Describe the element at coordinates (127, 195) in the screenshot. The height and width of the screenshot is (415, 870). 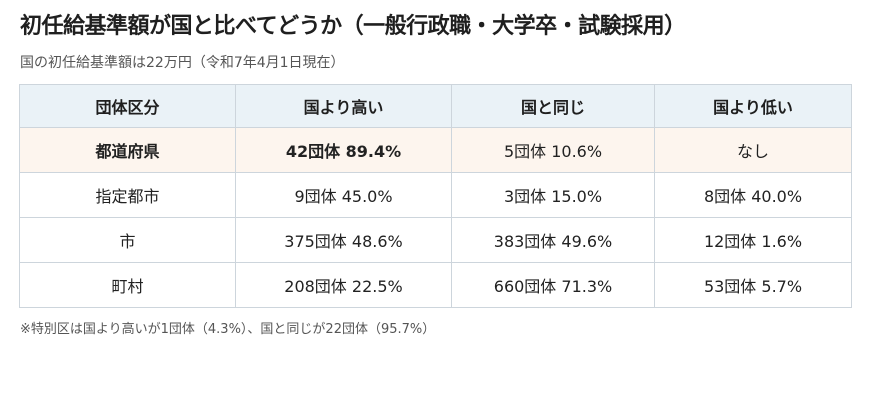
I see `cell-category: 指定都市` at that location.